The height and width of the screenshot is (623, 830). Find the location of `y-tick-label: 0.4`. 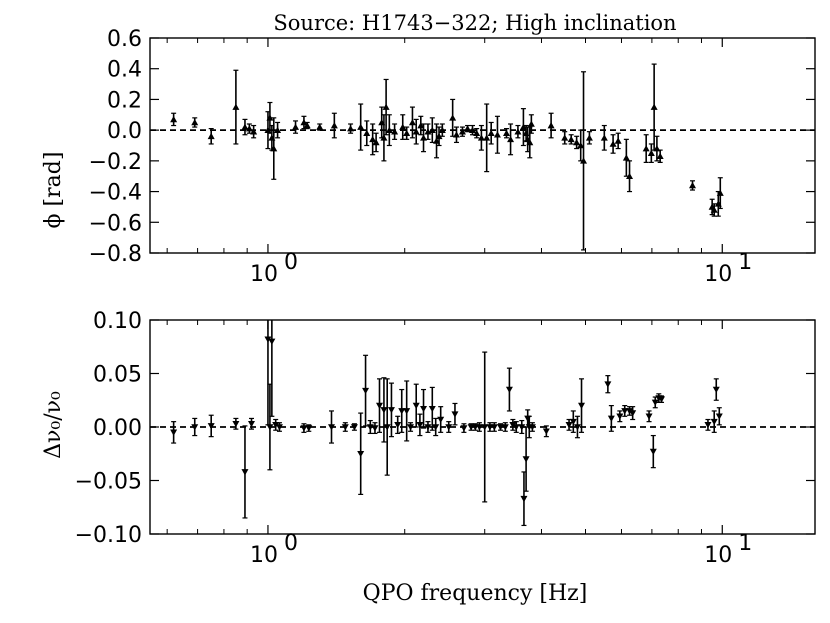

y-tick-label: 0.4 is located at coordinates (124, 70).